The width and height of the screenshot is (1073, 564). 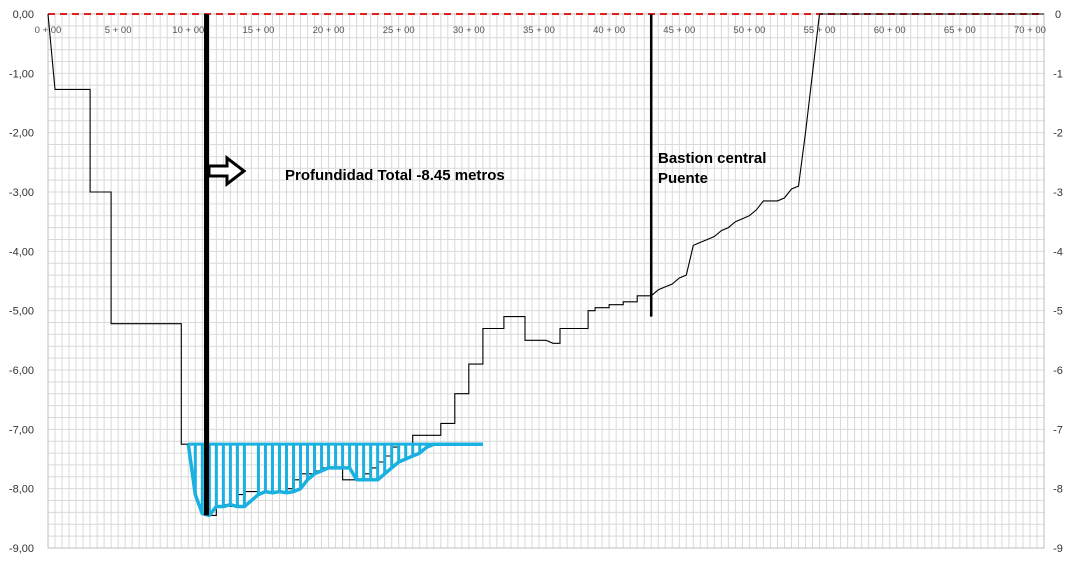 I want to click on y-tick-label-right: -4, so click(x=1058, y=252).